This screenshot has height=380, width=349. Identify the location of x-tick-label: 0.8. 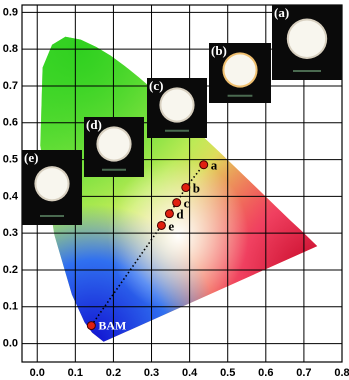
(341, 373).